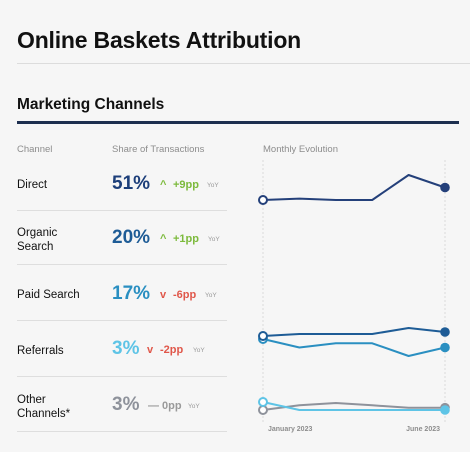  I want to click on start-point-organic-search, so click(263, 336).